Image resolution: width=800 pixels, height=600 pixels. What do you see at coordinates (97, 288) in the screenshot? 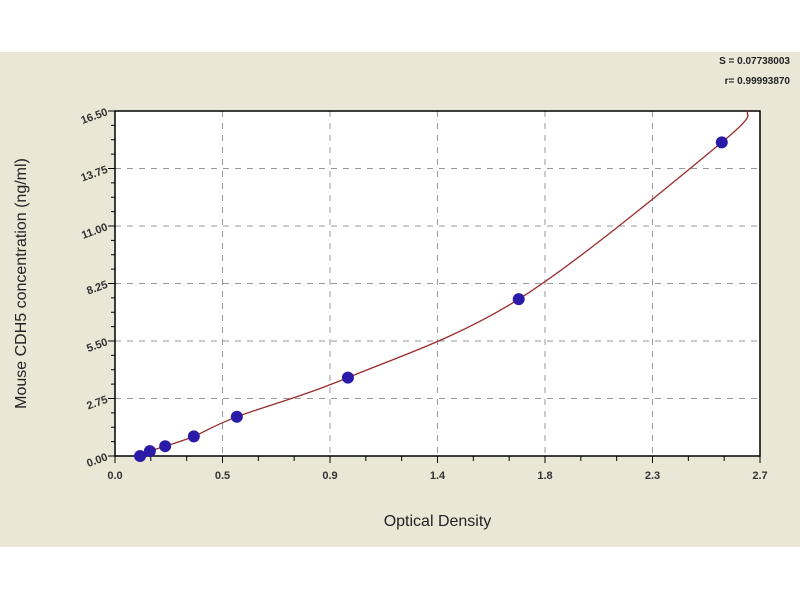
I see `y-tick-label: 8.25` at bounding box center [97, 288].